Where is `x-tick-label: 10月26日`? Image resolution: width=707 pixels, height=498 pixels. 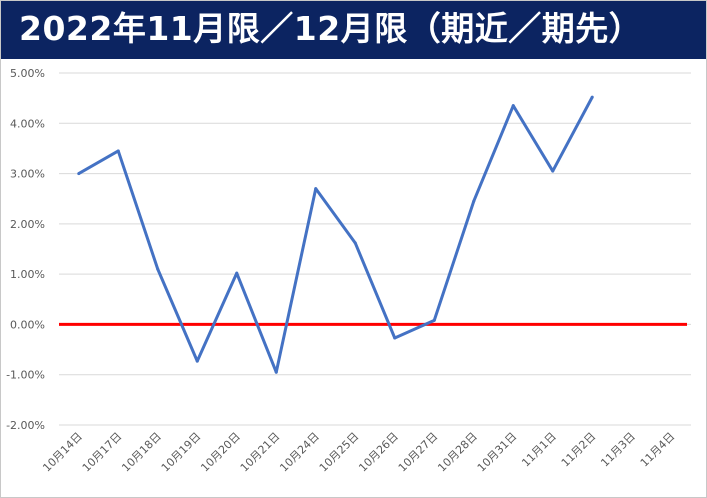
x-tick-label: 10月26日 is located at coordinates (378, 452).